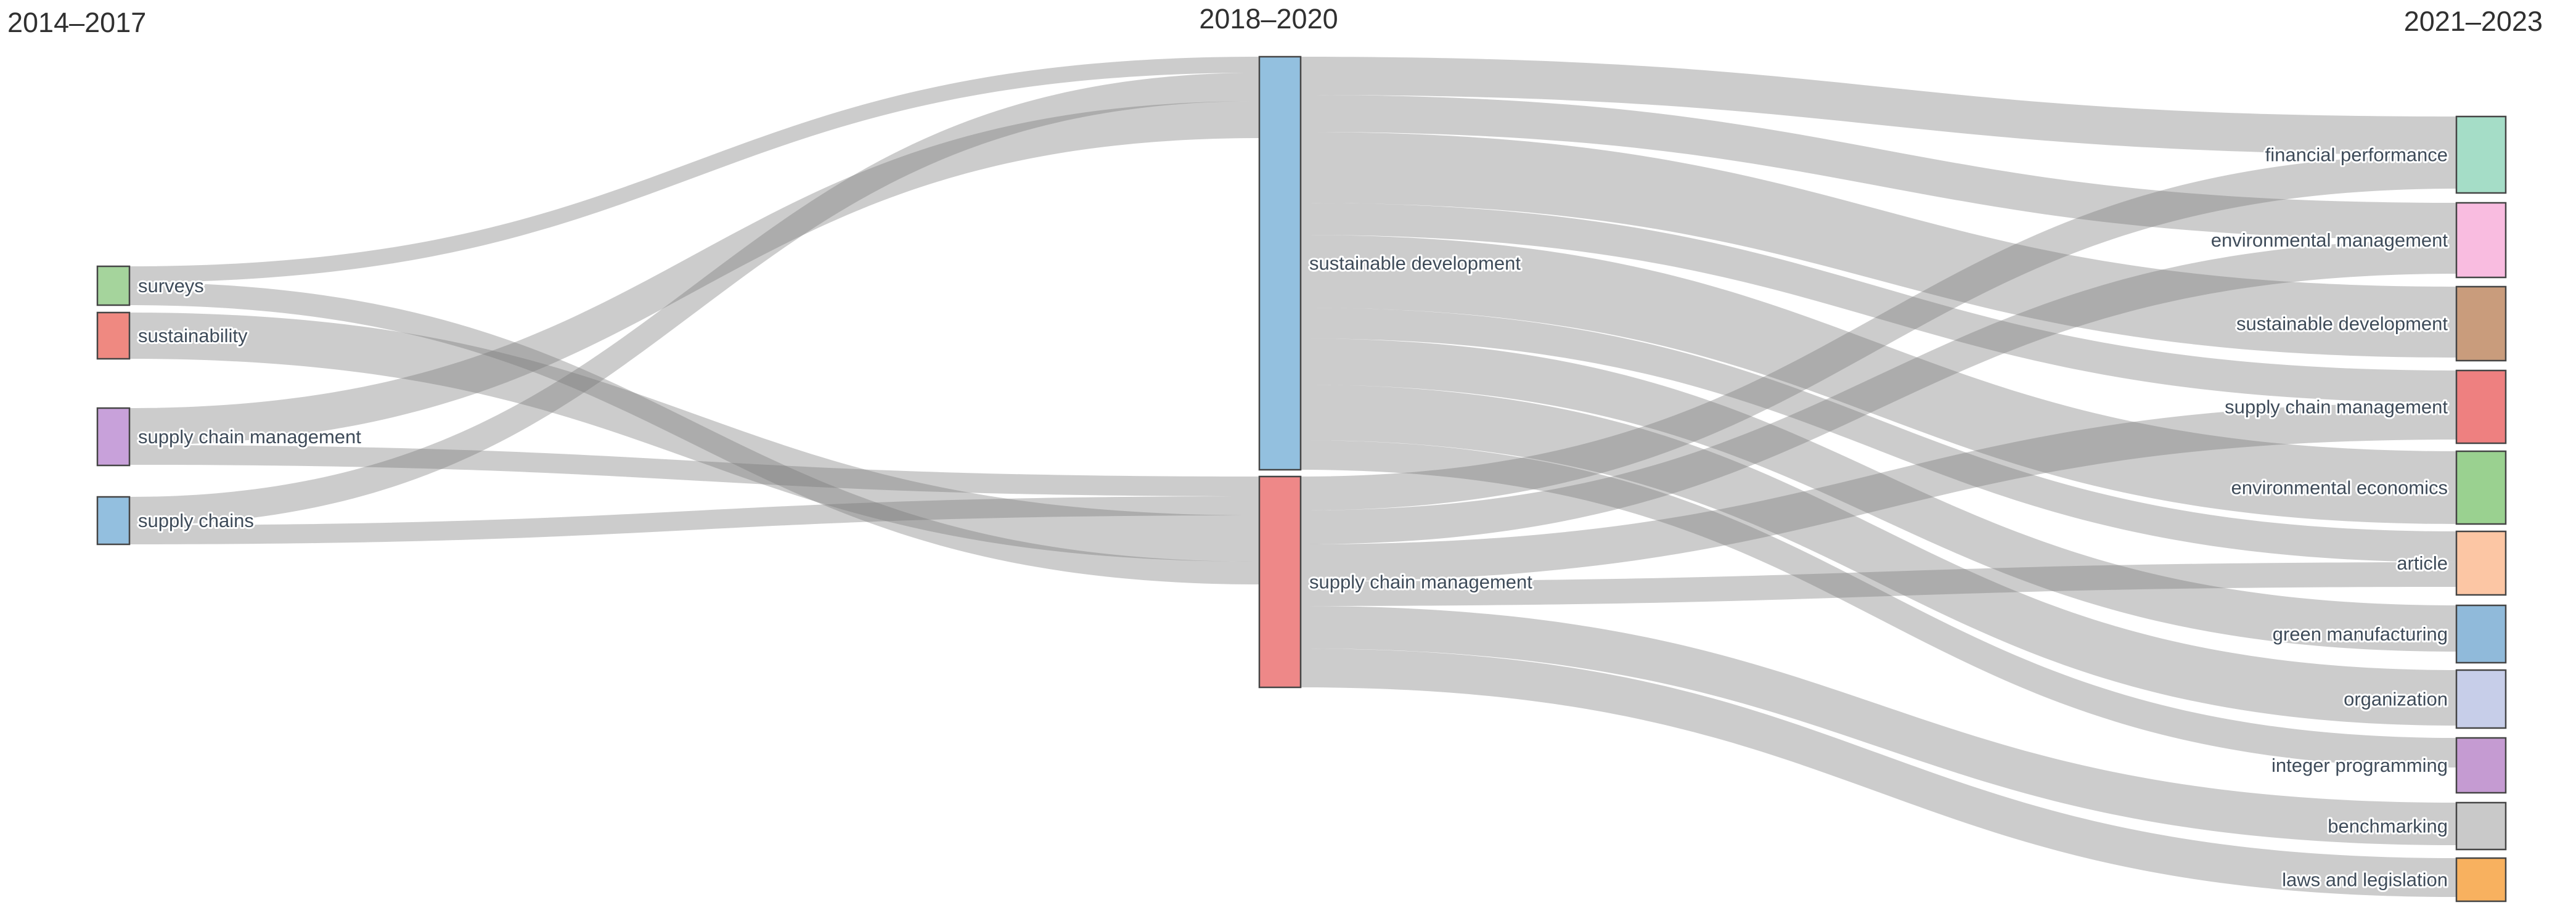 The height and width of the screenshot is (921, 2576). Describe the element at coordinates (2481, 241) in the screenshot. I see `sankey-node-em3` at that location.